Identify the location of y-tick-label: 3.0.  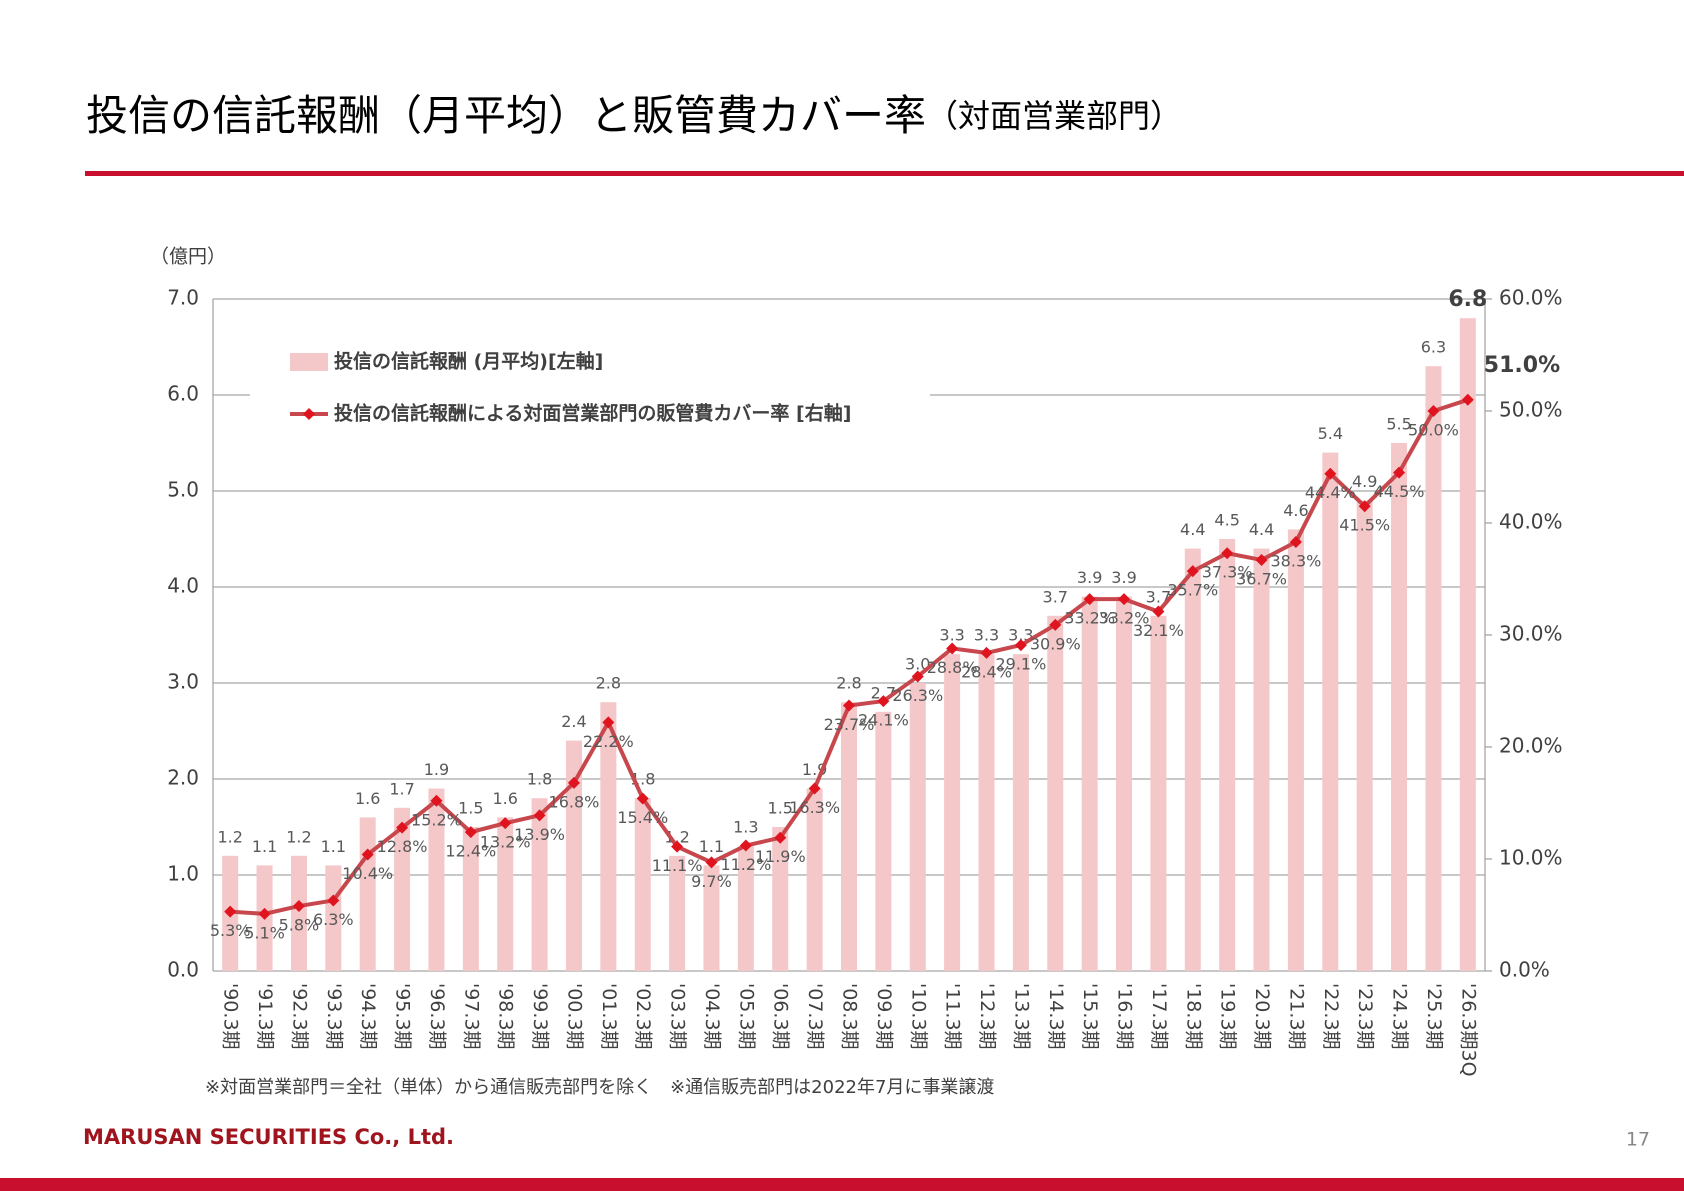
(183, 682).